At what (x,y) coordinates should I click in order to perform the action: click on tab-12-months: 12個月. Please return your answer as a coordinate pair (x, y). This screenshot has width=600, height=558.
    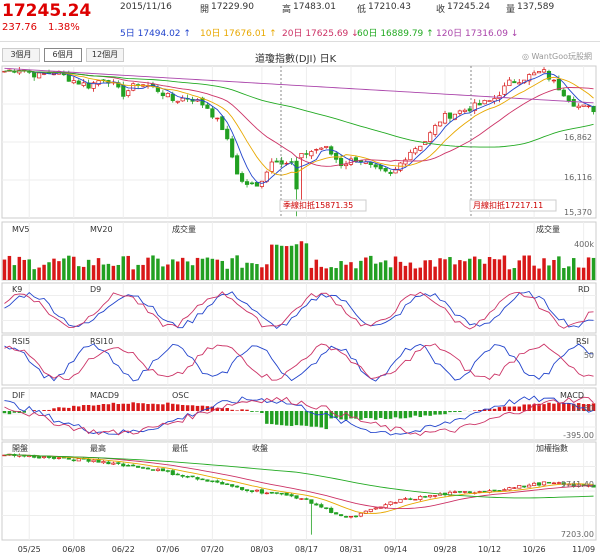
    Looking at the image, I should click on (105, 55).